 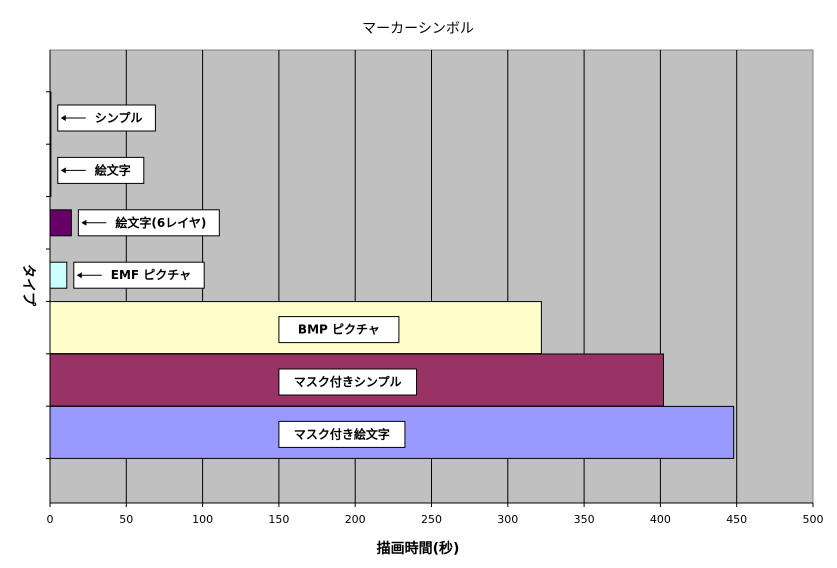 What do you see at coordinates (119, 117) in the screenshot?
I see `bar-label: シンプル` at bounding box center [119, 117].